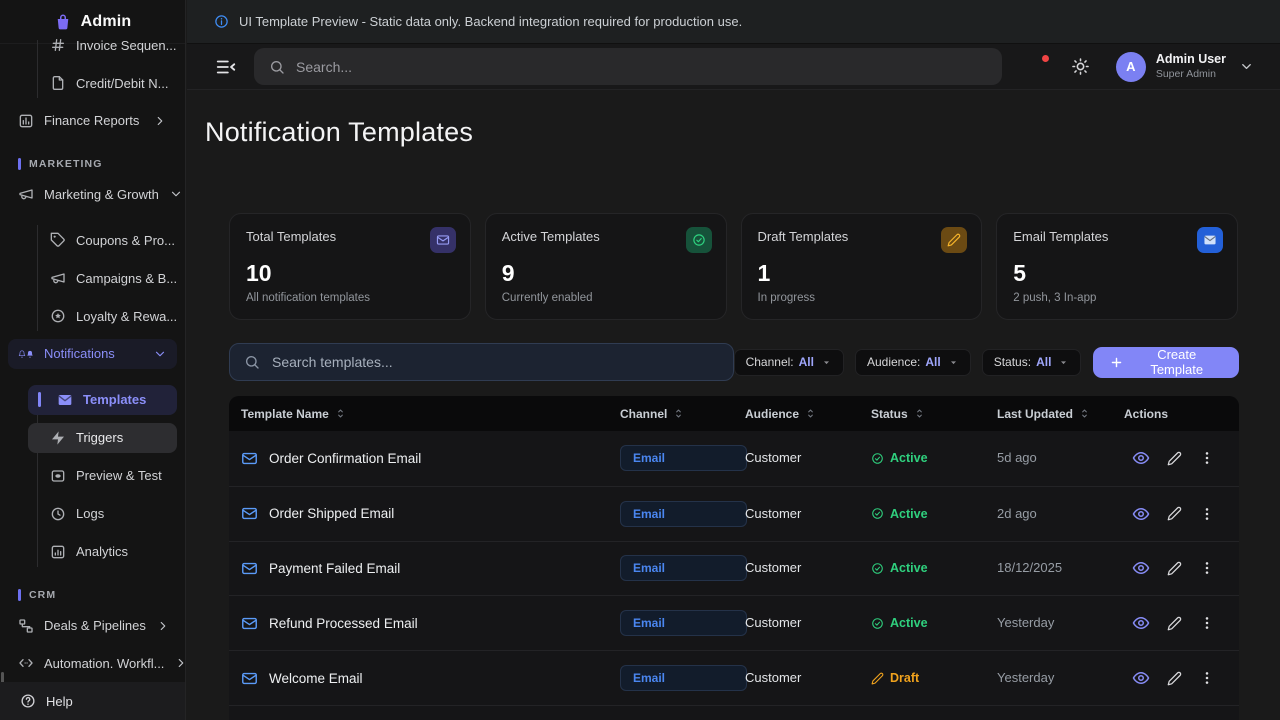 This screenshot has width=1280, height=720. What do you see at coordinates (102, 399) in the screenshot?
I see `sidebar-item-templates: Templates` at bounding box center [102, 399].